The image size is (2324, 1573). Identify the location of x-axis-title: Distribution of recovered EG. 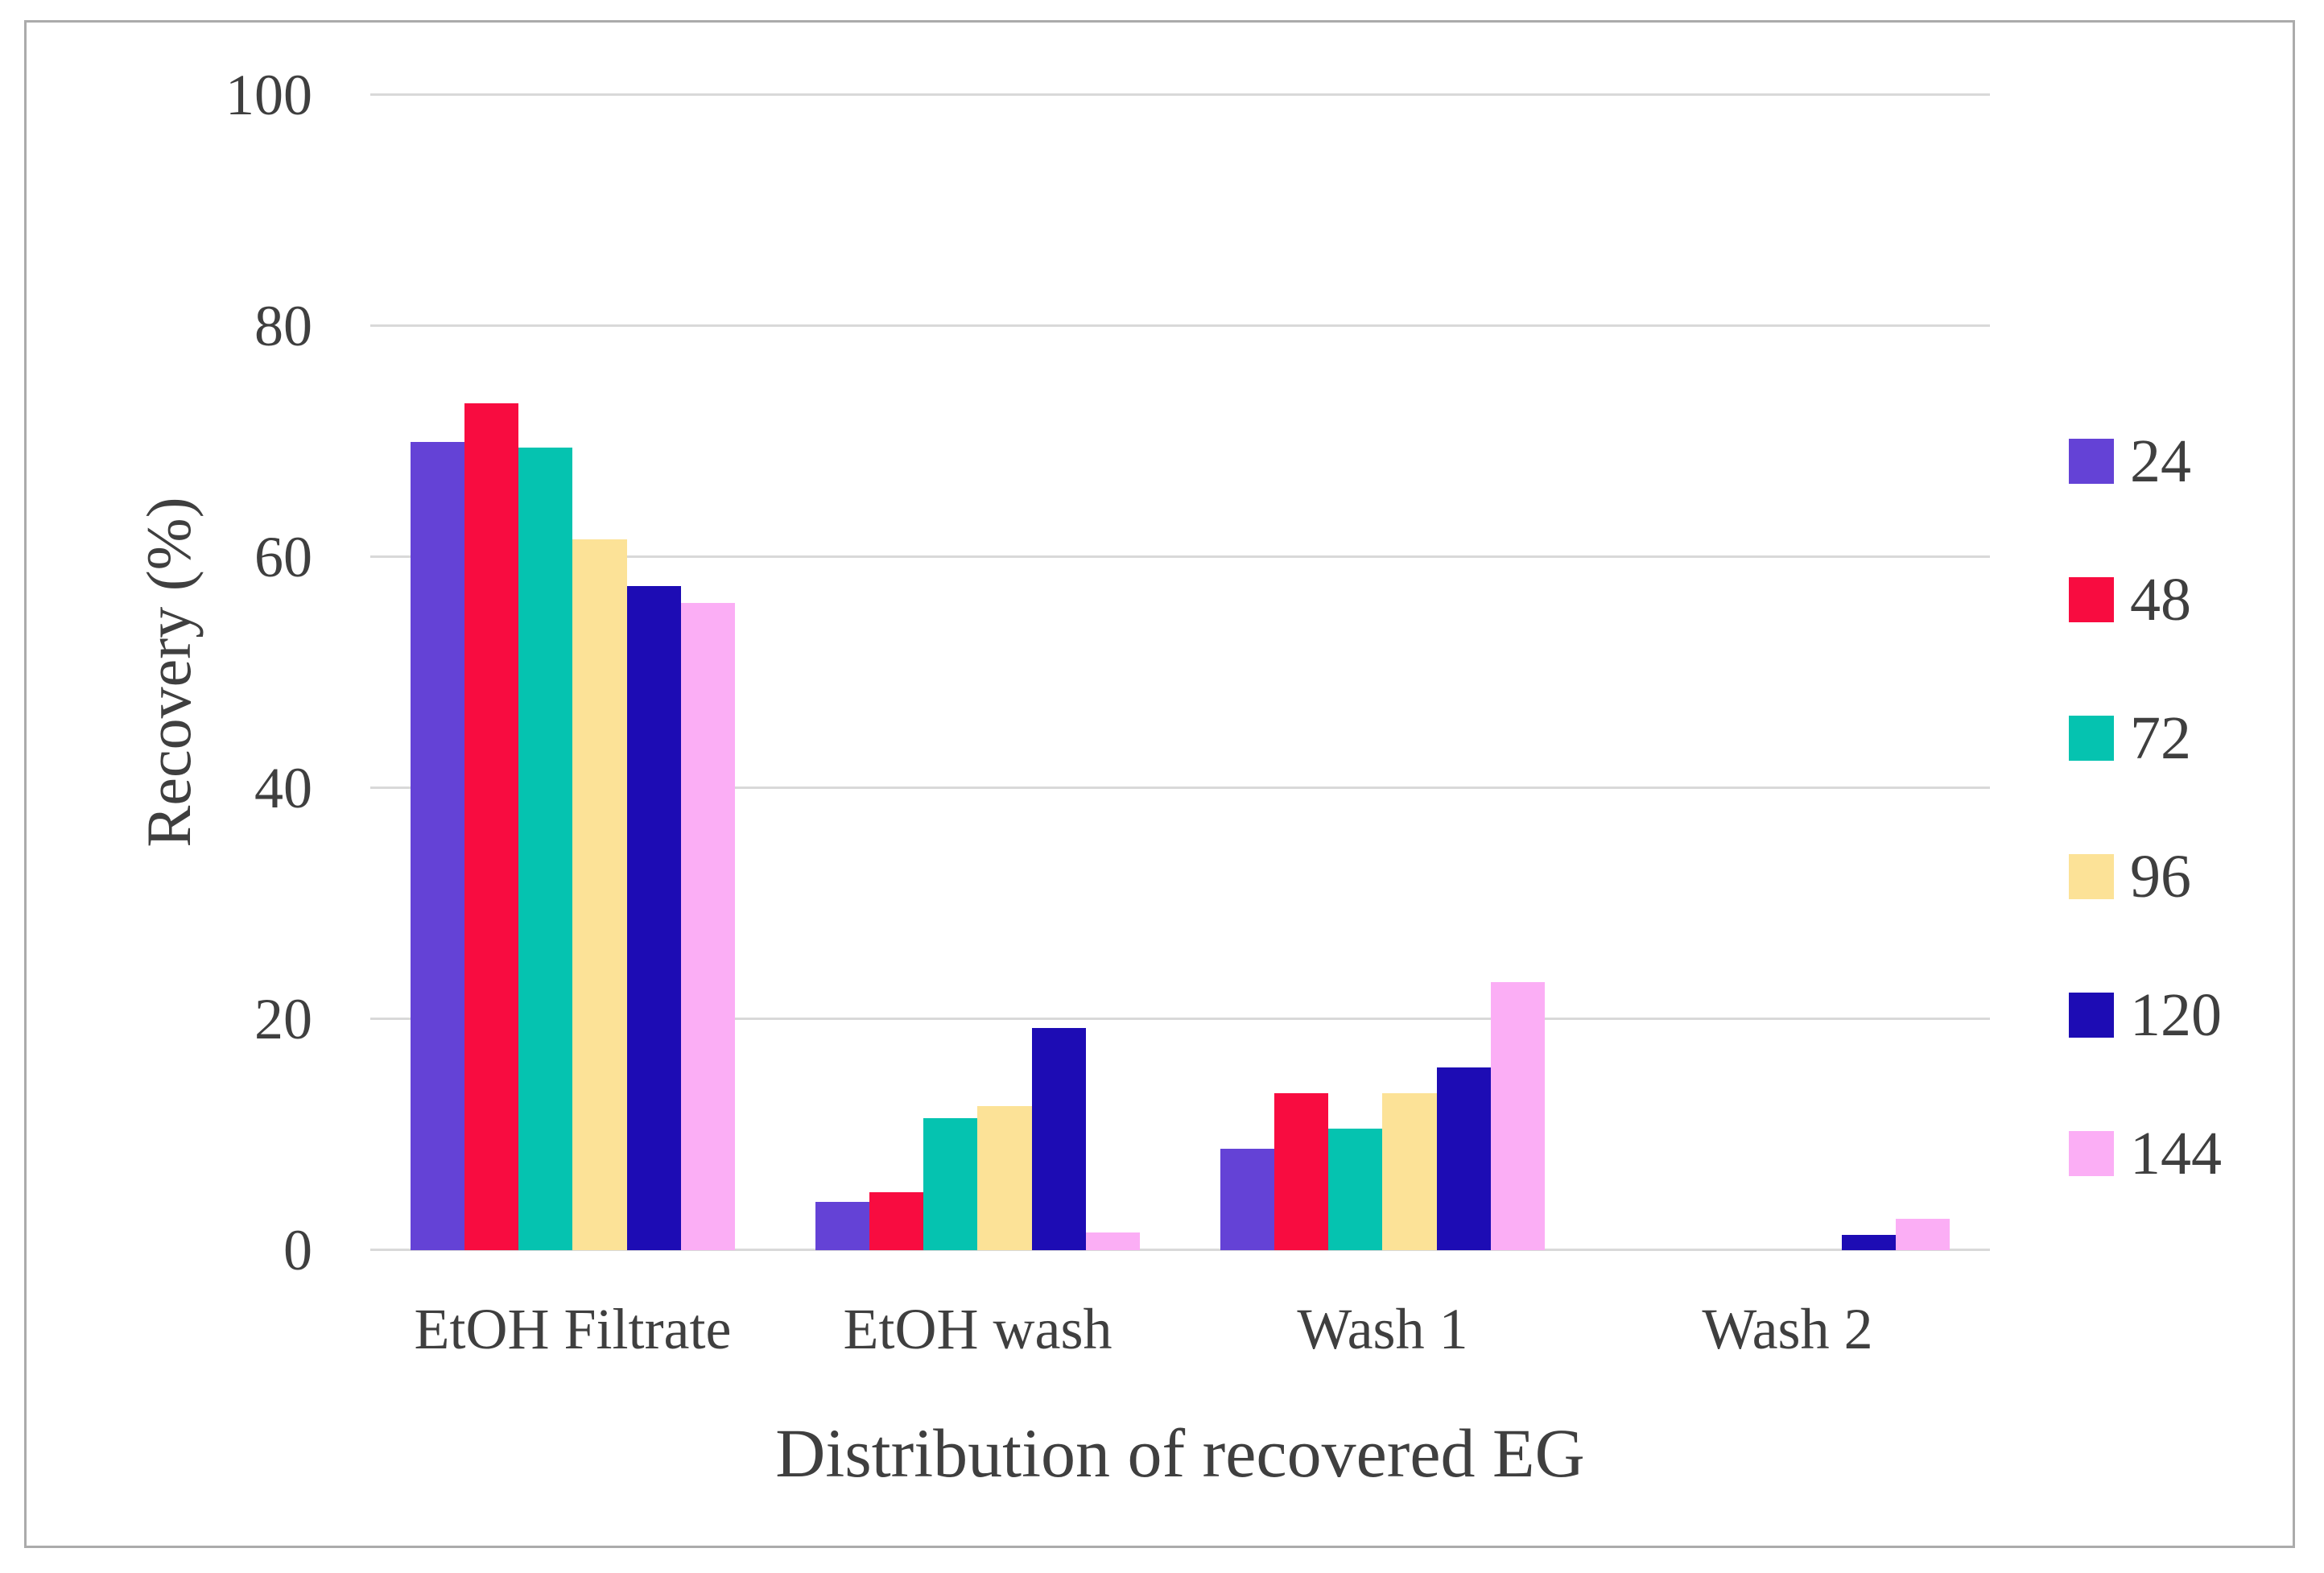
(1180, 1453).